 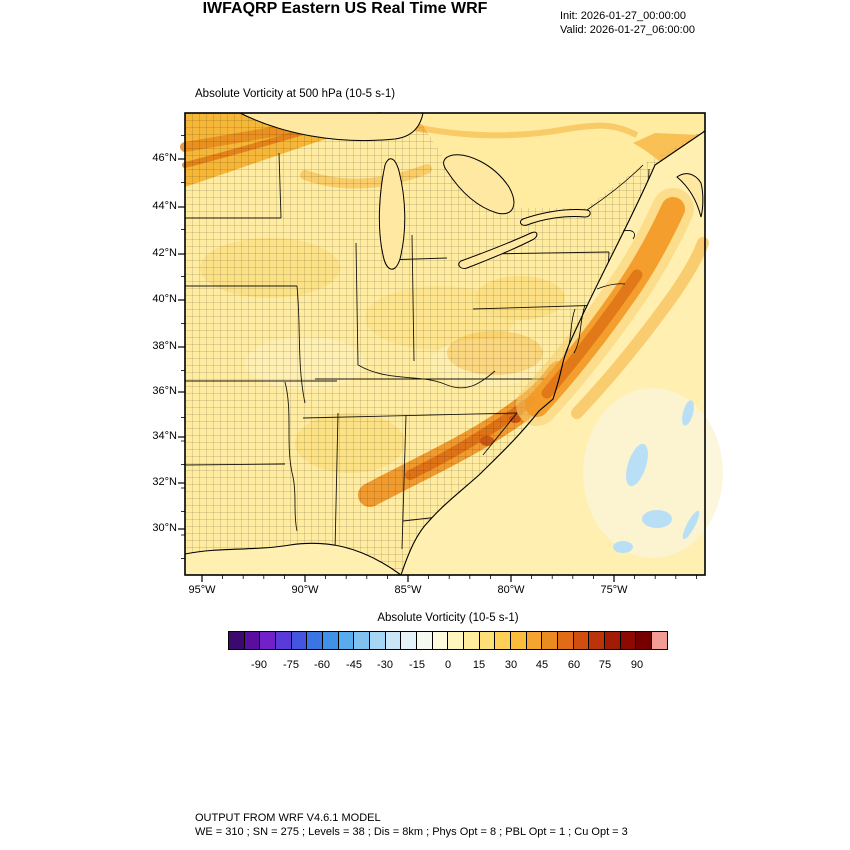 I want to click on long-island, so click(x=611, y=286).